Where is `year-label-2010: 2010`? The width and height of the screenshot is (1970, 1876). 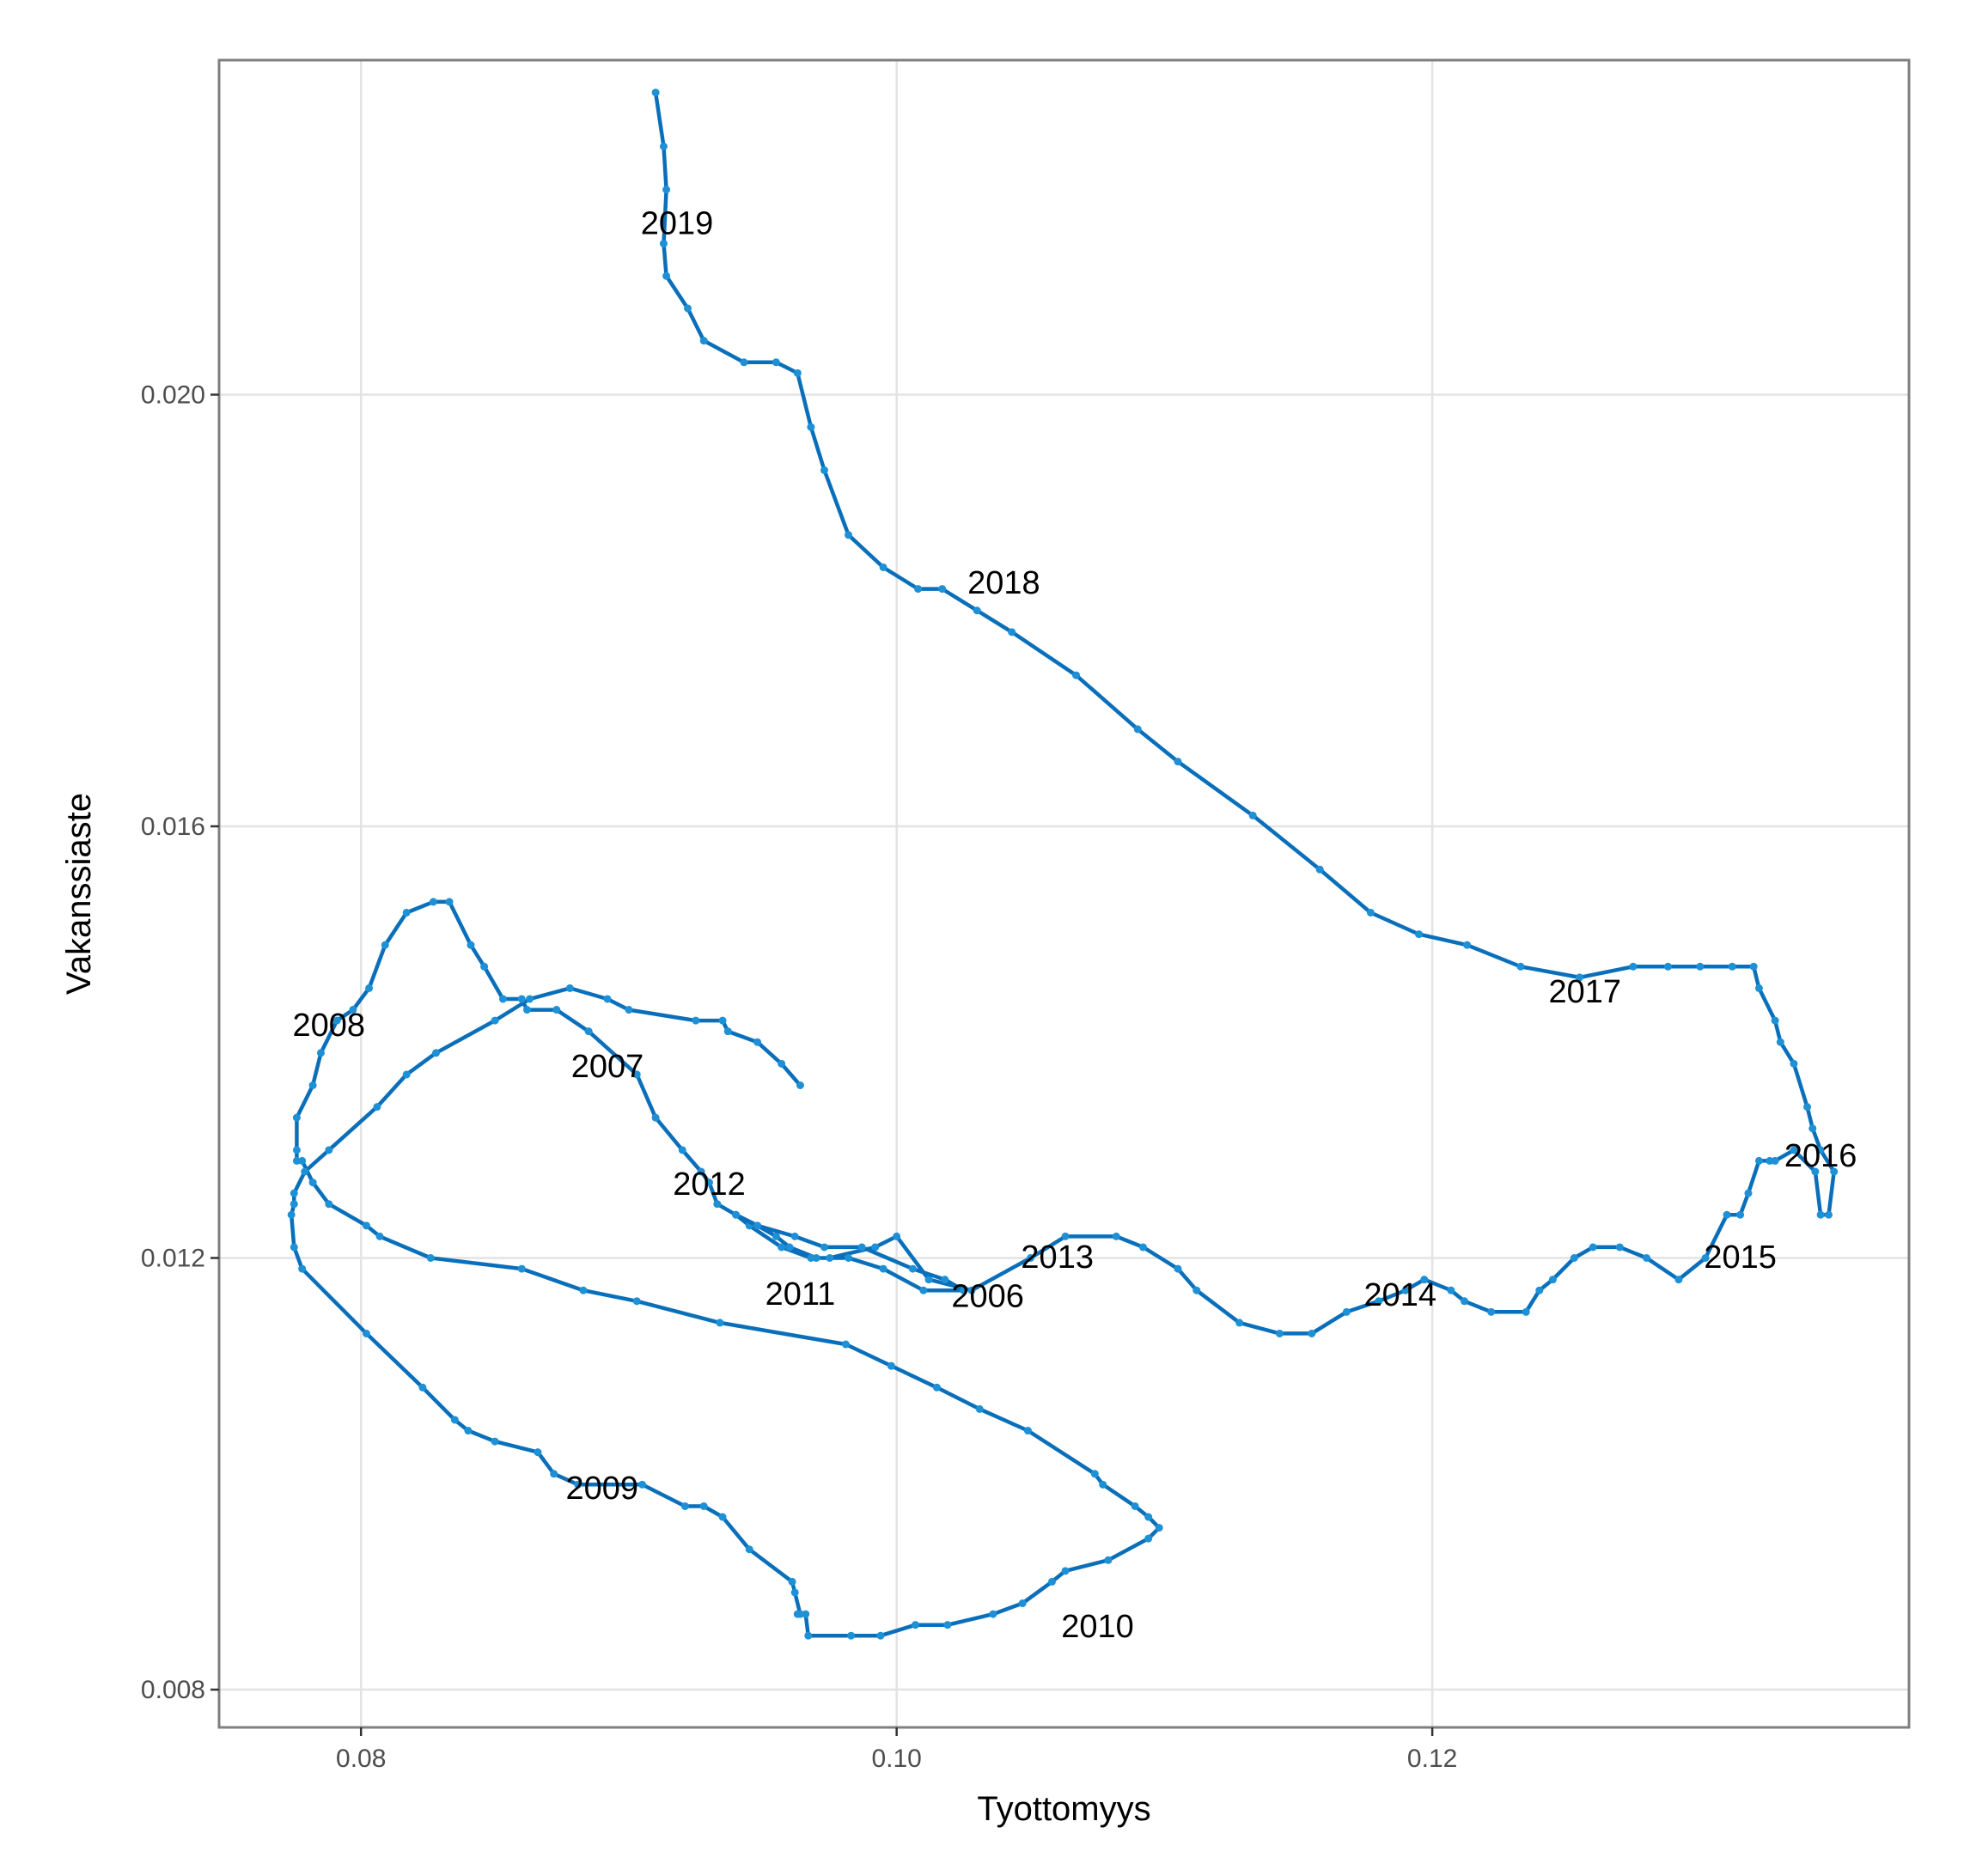
year-label-2010: 2010 is located at coordinates (1097, 1627).